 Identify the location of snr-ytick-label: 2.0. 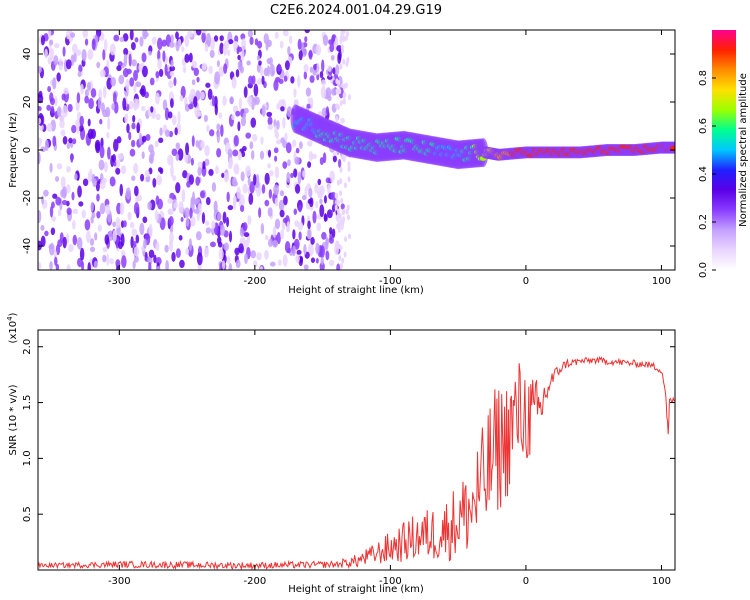
(27, 347).